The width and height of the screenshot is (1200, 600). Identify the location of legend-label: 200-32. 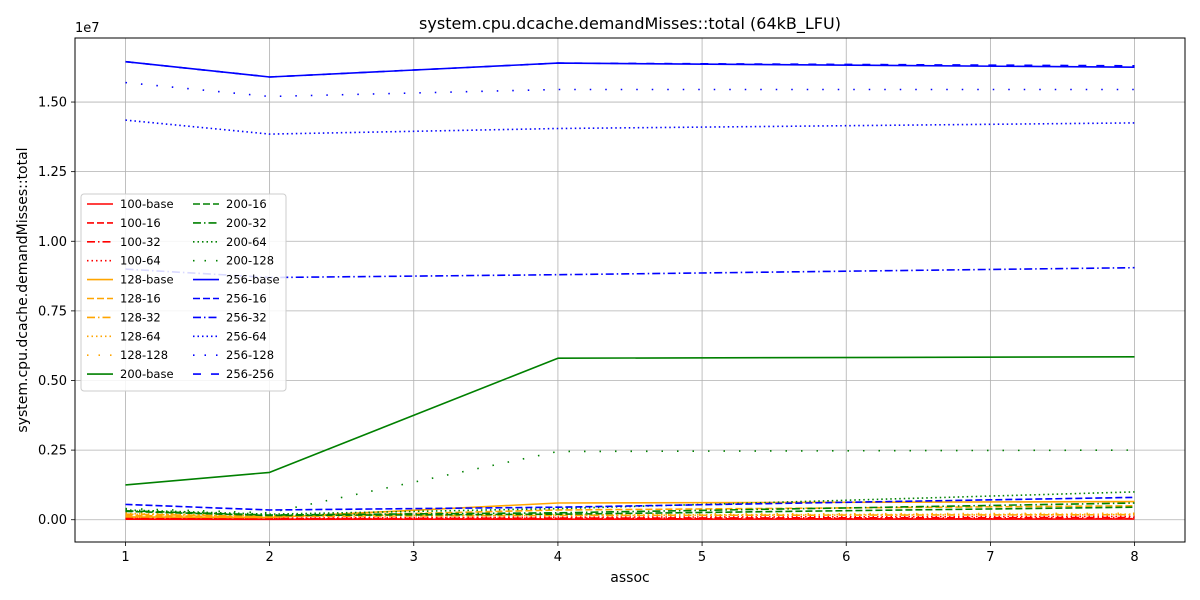
(246, 223).